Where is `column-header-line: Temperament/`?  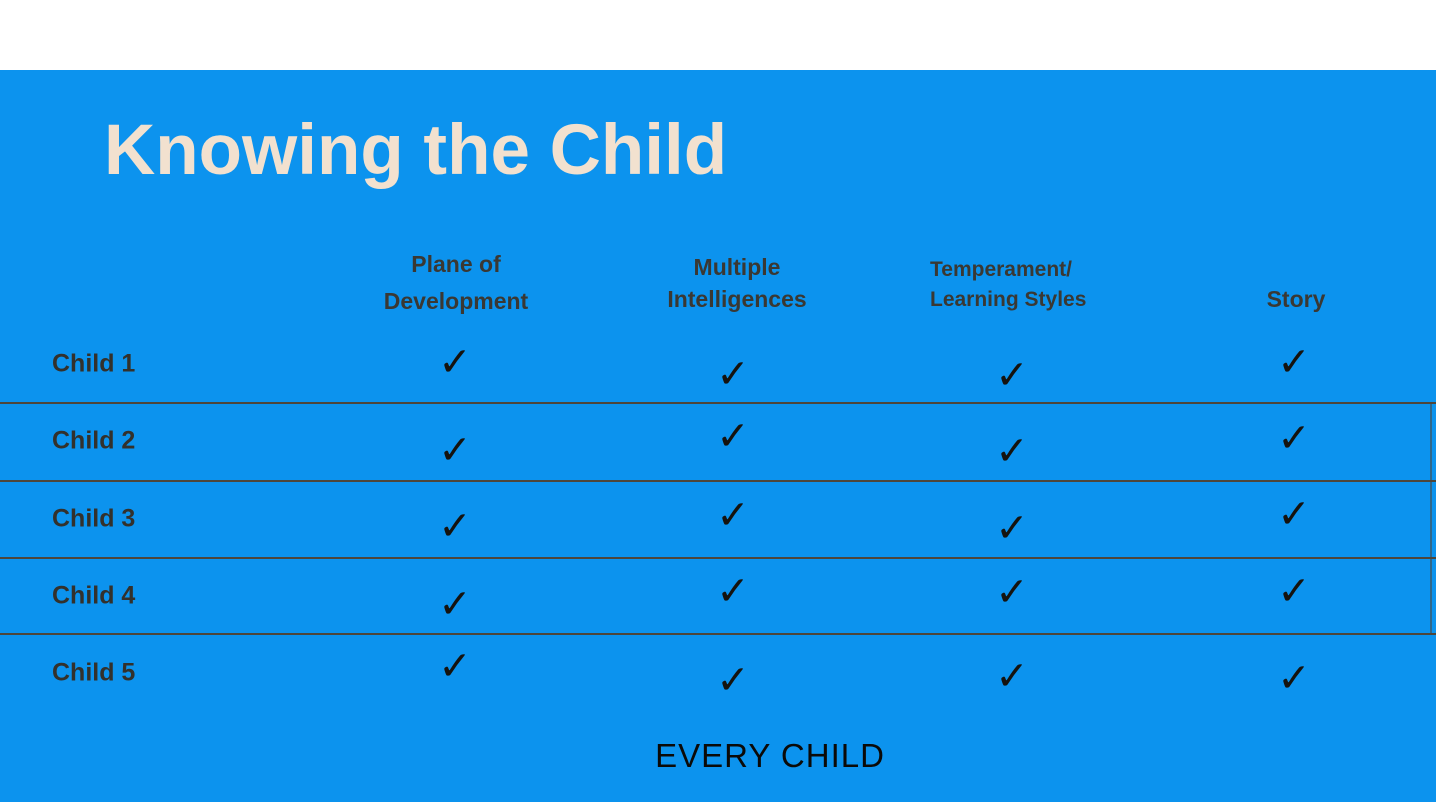
column-header-line: Temperament/ is located at coordinates (1001, 269).